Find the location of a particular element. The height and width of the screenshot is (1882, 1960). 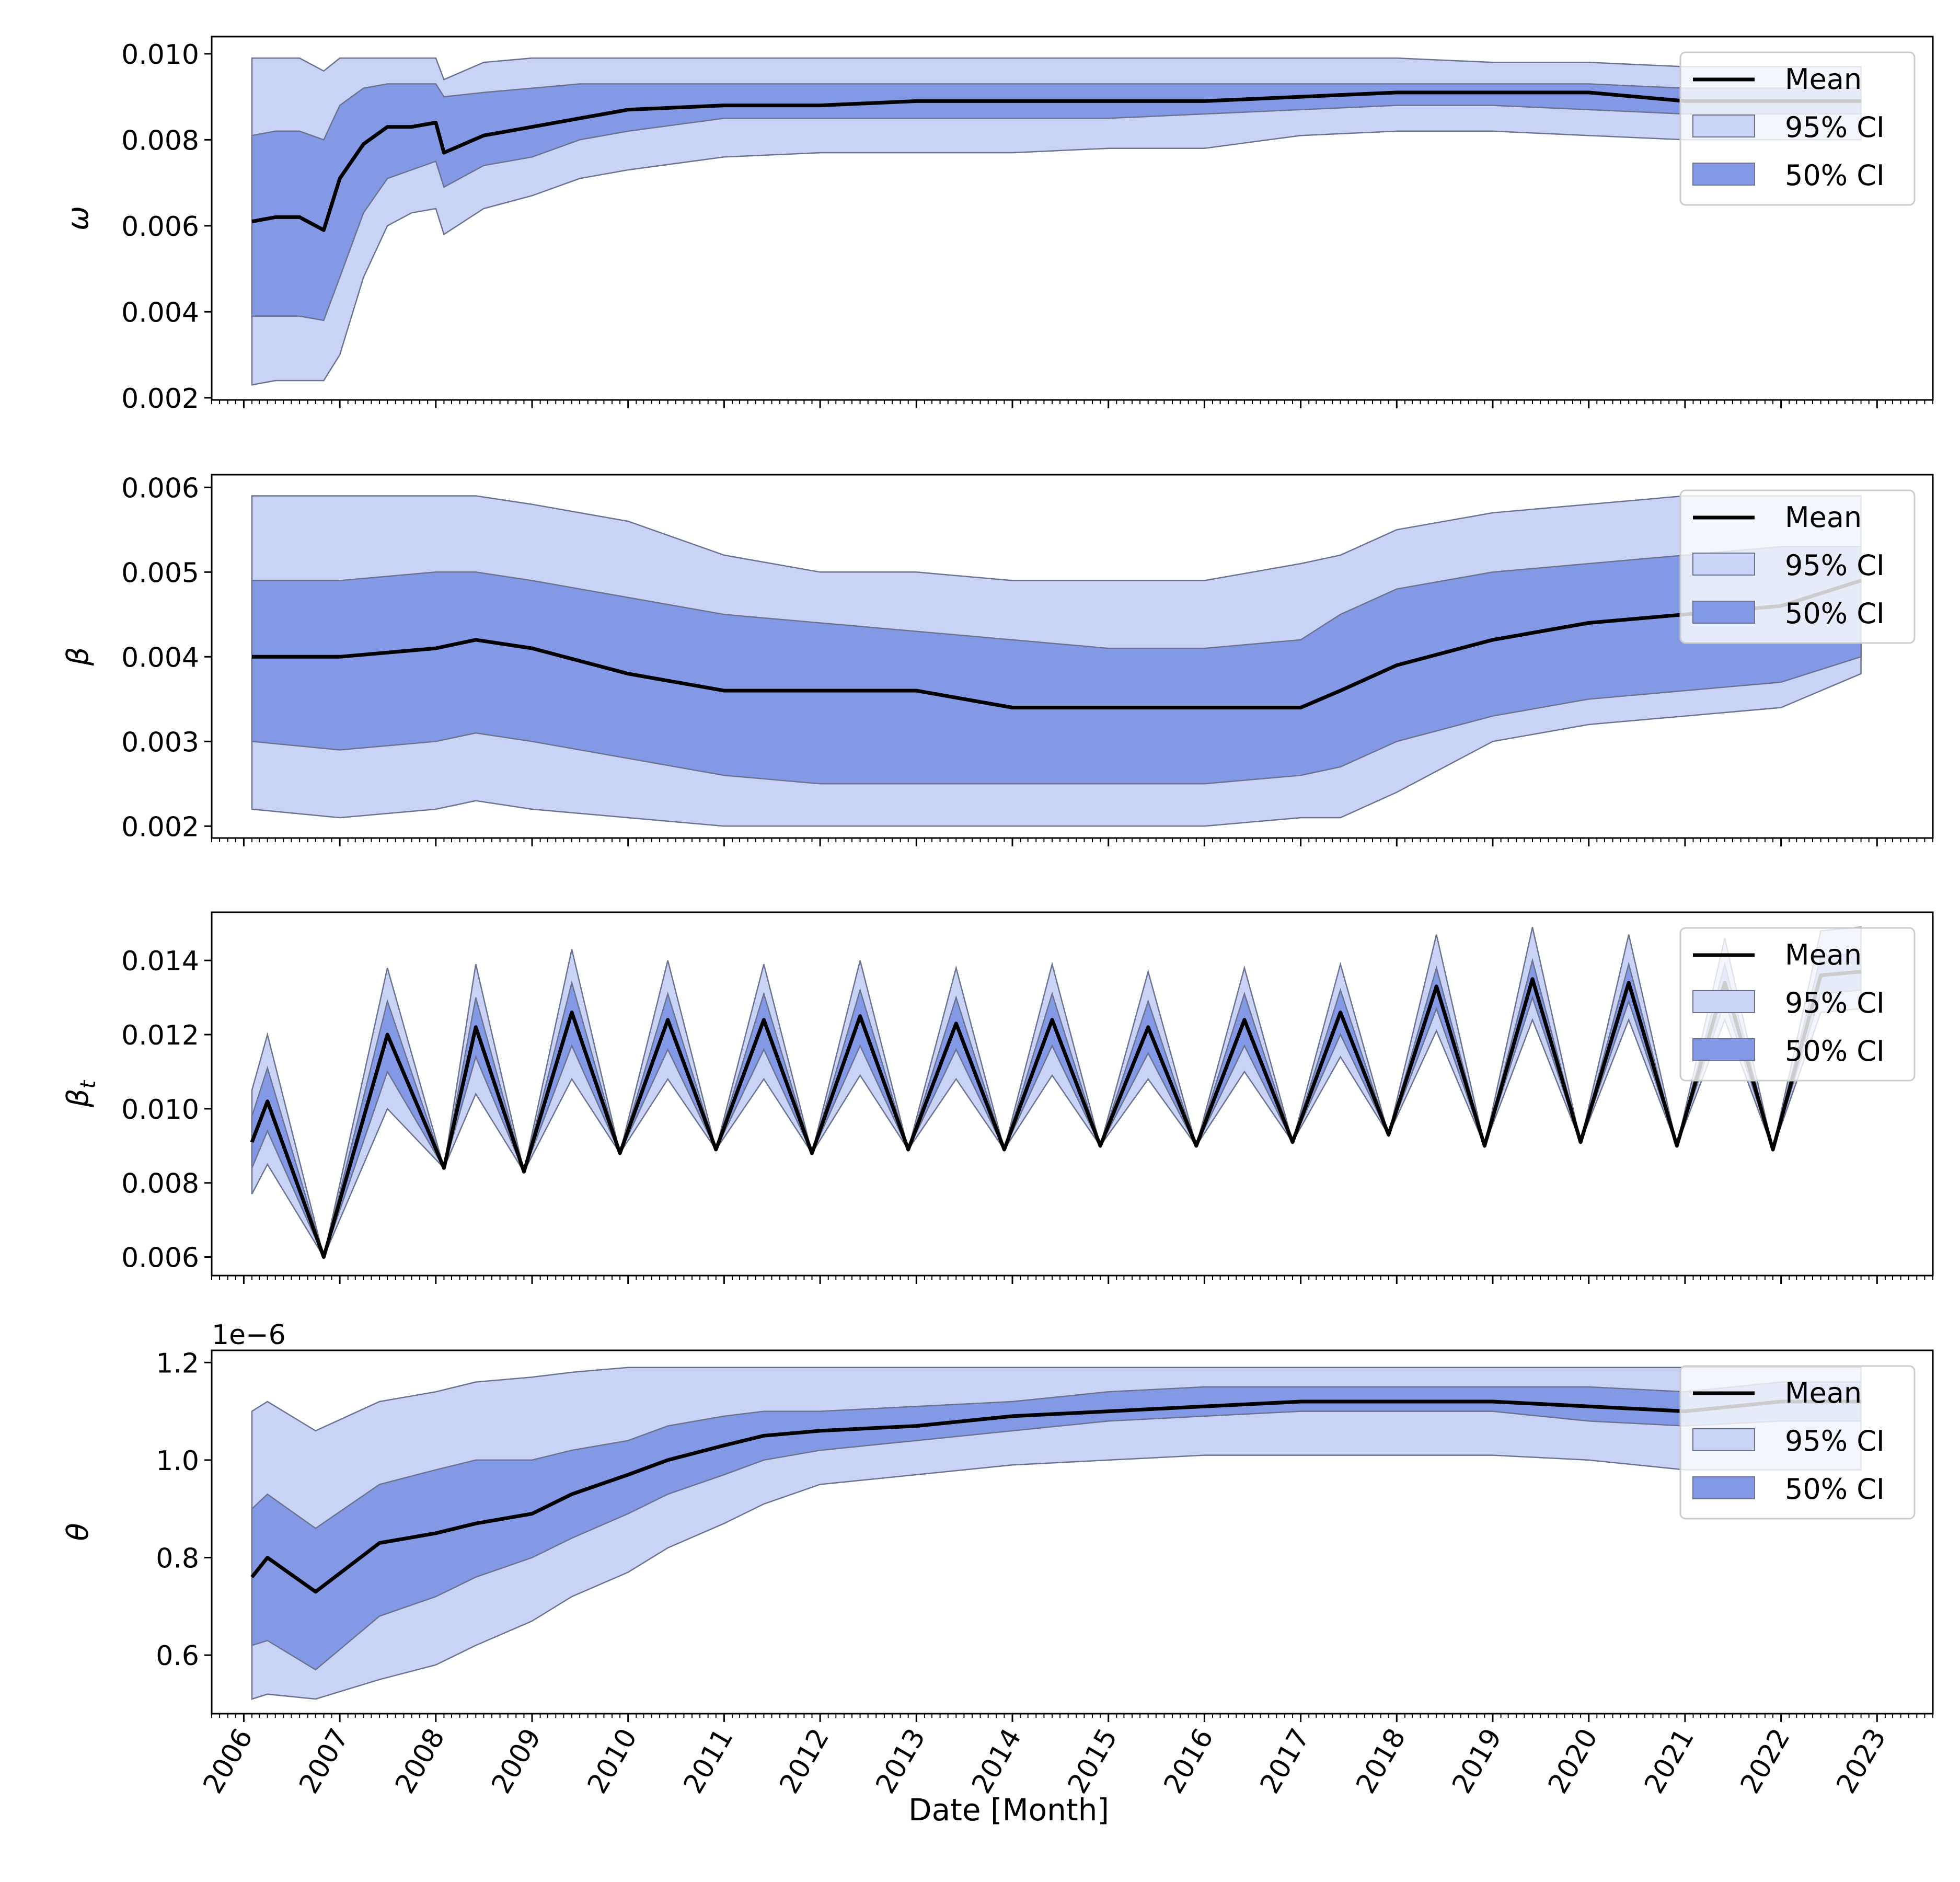

x-axis-label: Date [Month] is located at coordinates (1008, 1810).